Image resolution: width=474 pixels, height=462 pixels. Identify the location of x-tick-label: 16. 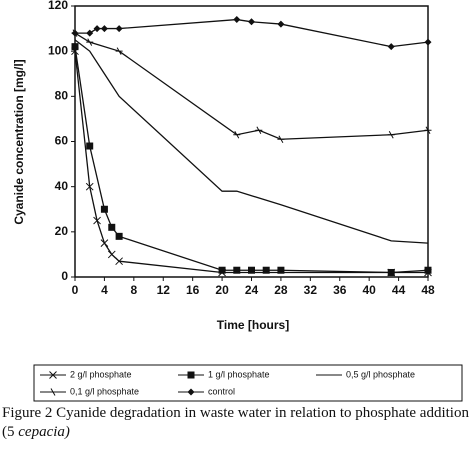
(193, 290).